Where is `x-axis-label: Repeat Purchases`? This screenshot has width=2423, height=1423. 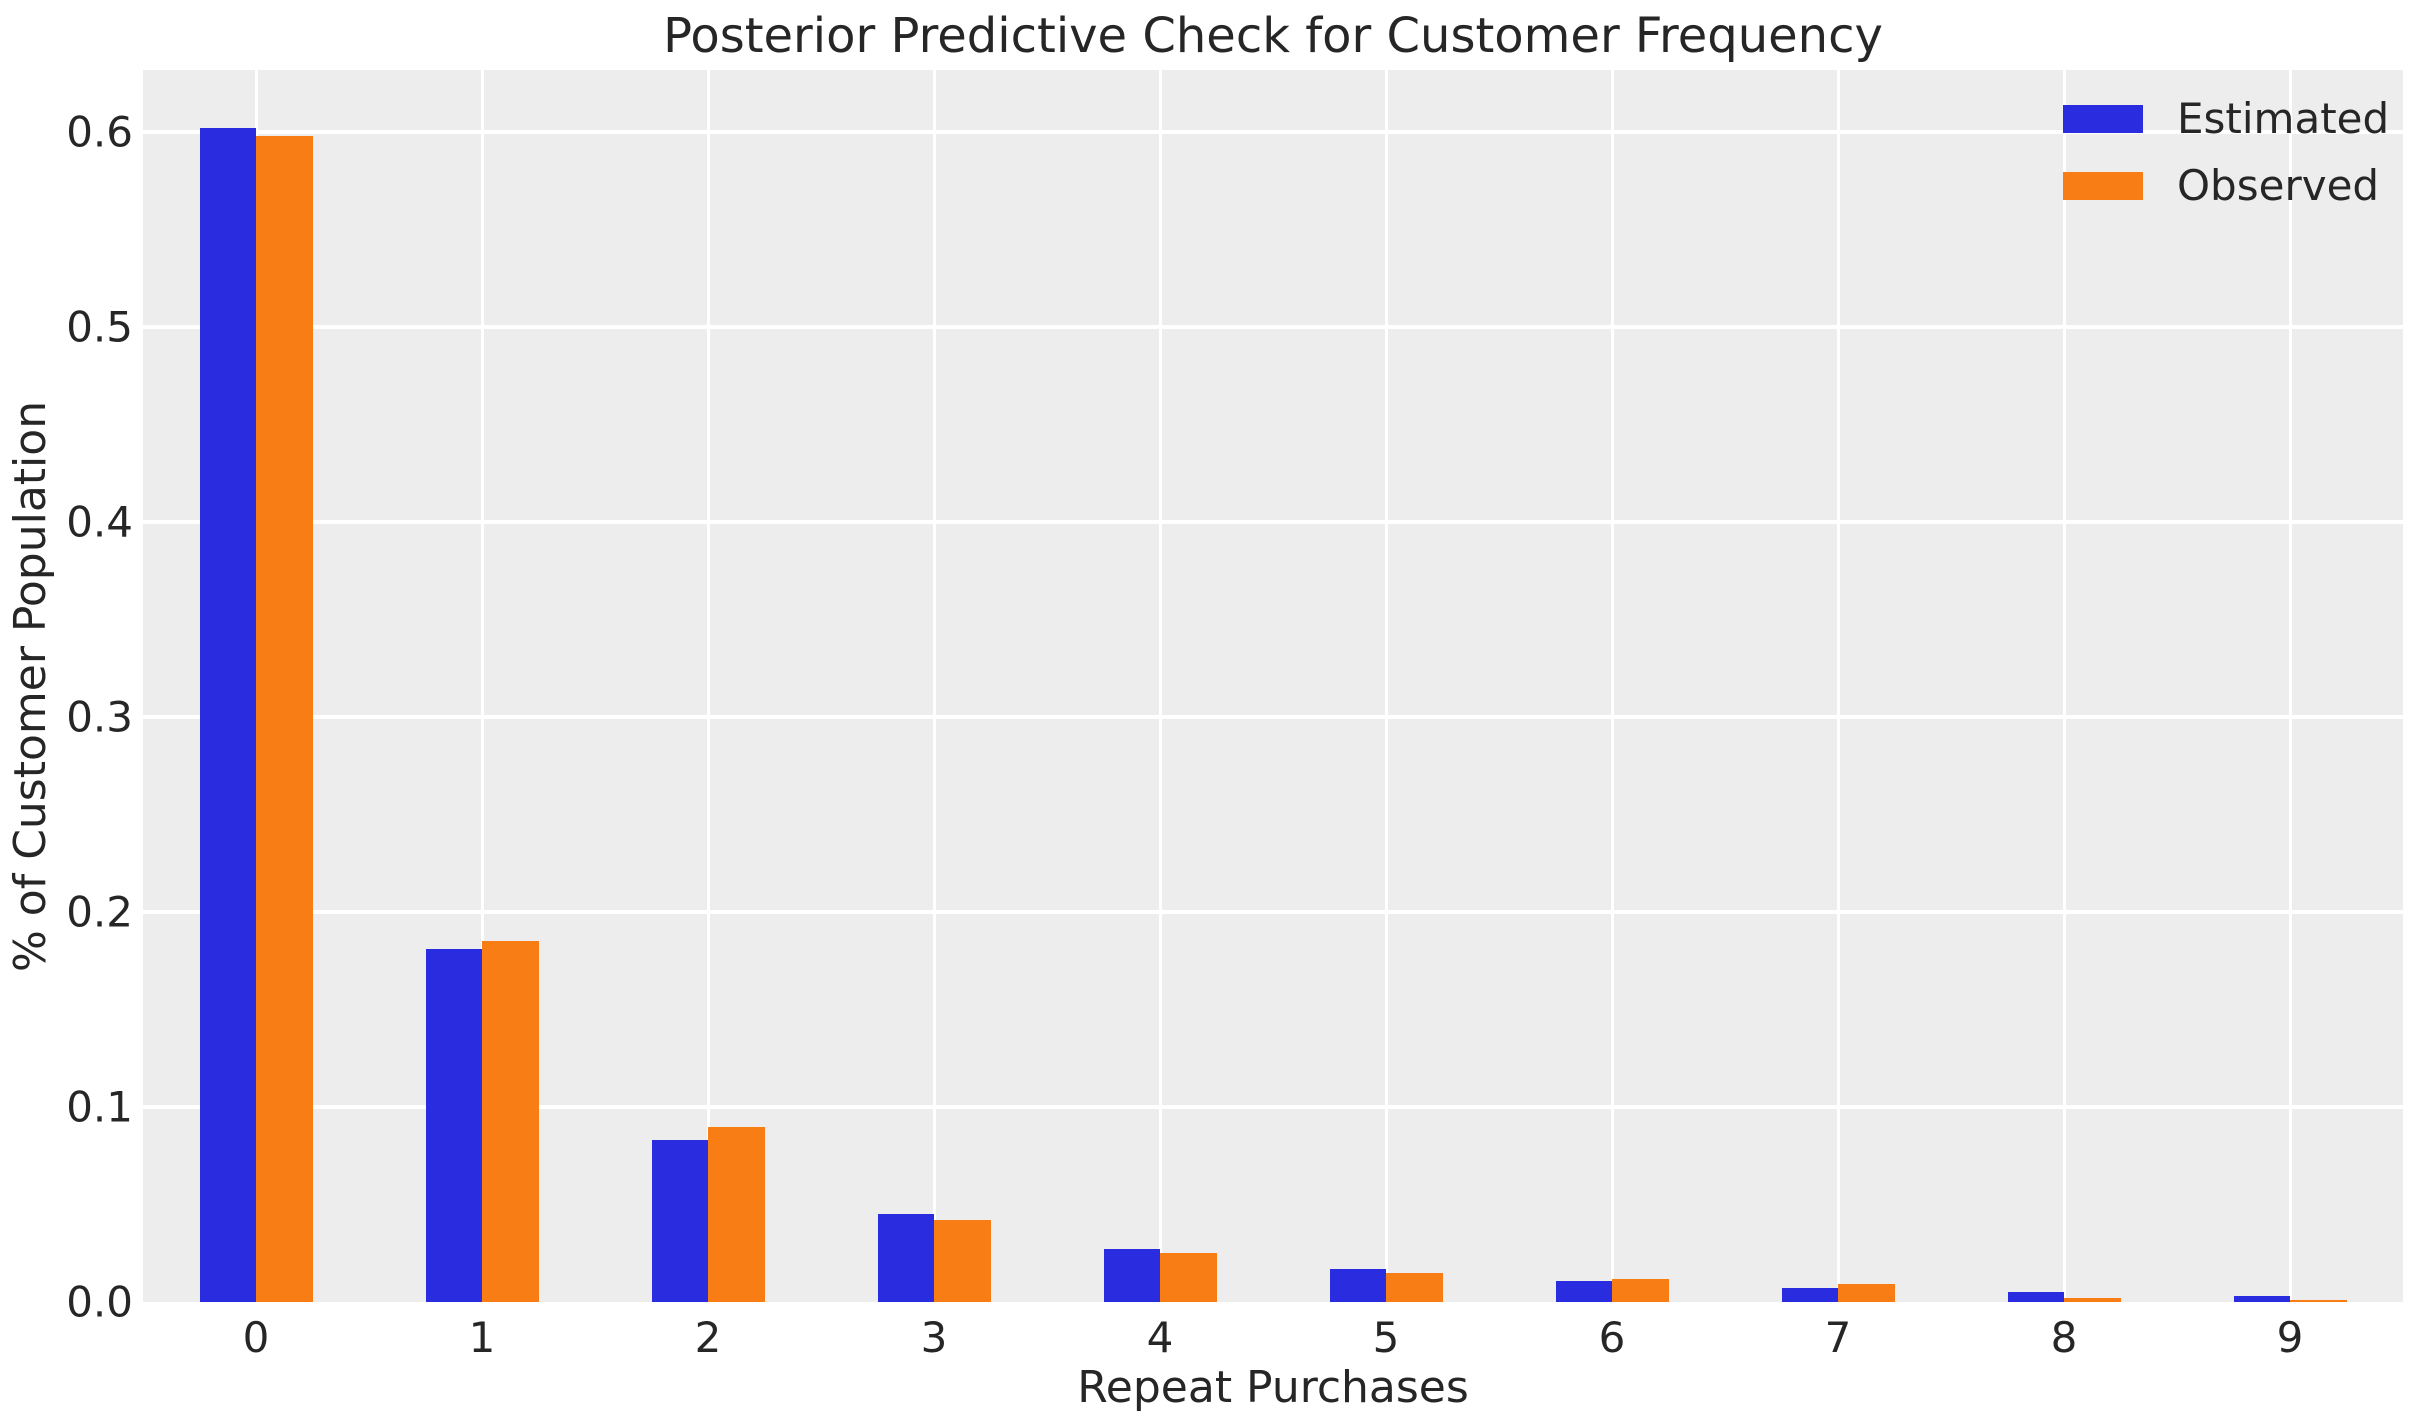 x-axis-label: Repeat Purchases is located at coordinates (1273, 1387).